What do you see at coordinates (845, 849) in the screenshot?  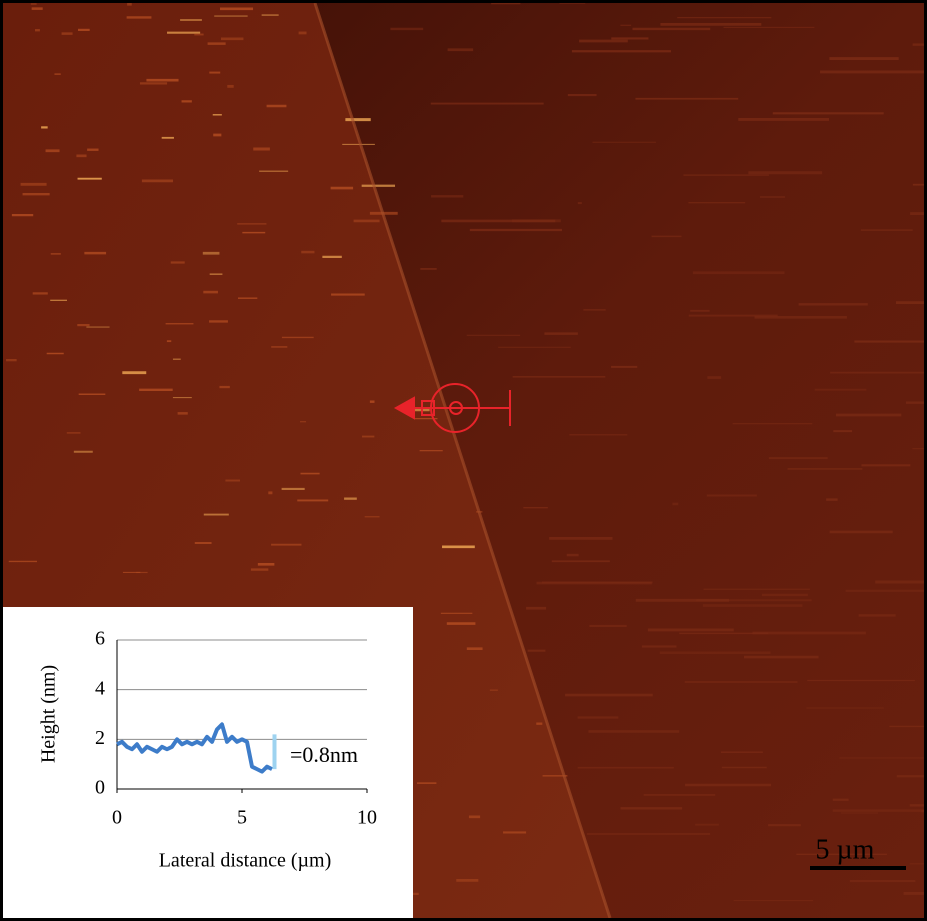 I see `scale-bar-label: 5 µm` at bounding box center [845, 849].